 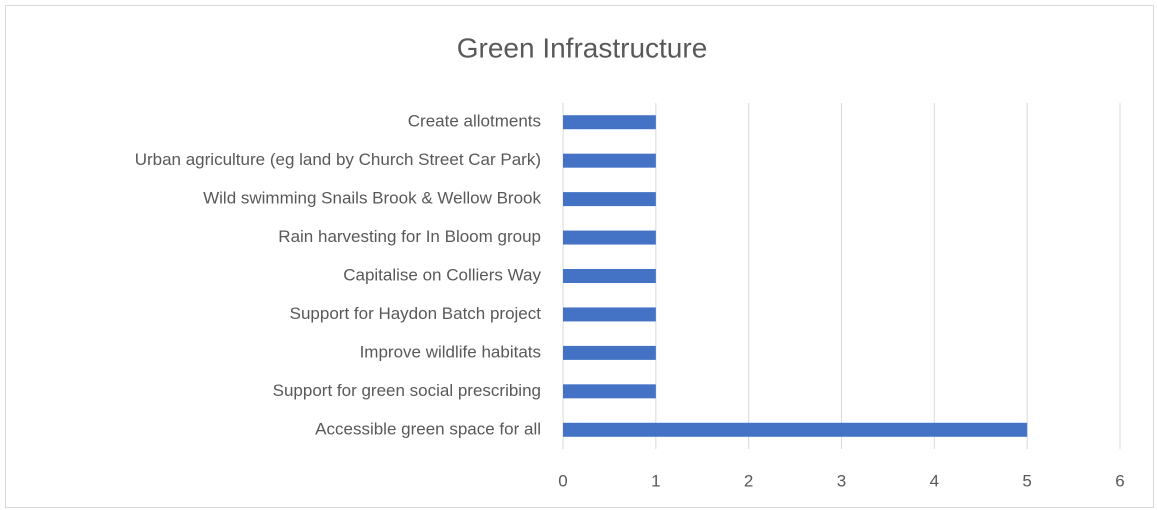 What do you see at coordinates (748, 480) in the screenshot?
I see `x-tick-label: 2` at bounding box center [748, 480].